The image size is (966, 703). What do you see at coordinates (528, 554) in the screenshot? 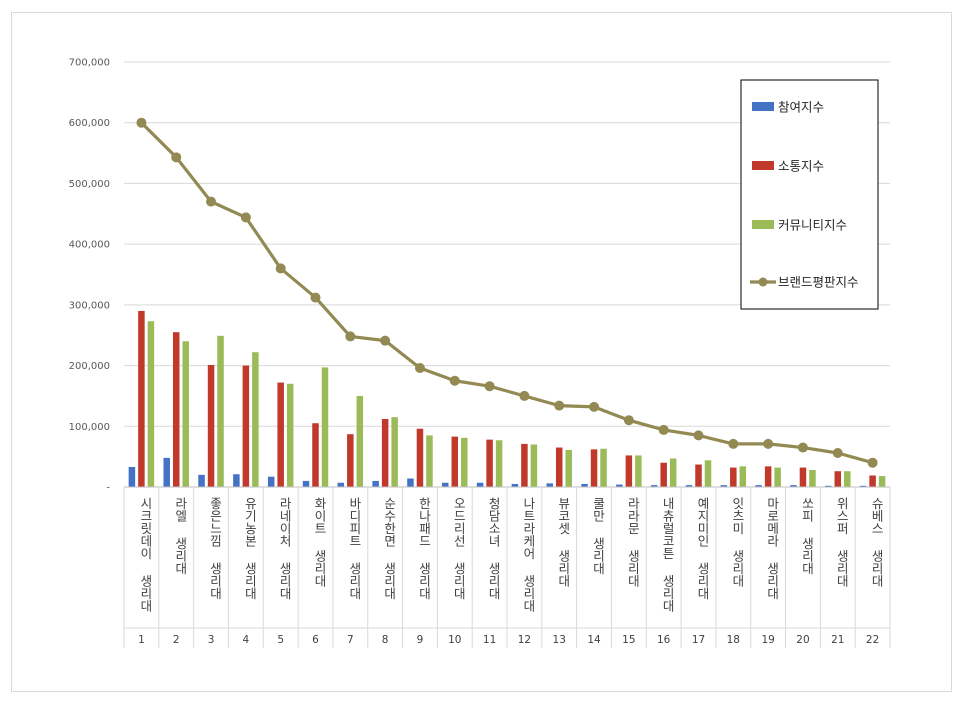
I see `category-label: 나트라케어 생리대` at bounding box center [528, 554].